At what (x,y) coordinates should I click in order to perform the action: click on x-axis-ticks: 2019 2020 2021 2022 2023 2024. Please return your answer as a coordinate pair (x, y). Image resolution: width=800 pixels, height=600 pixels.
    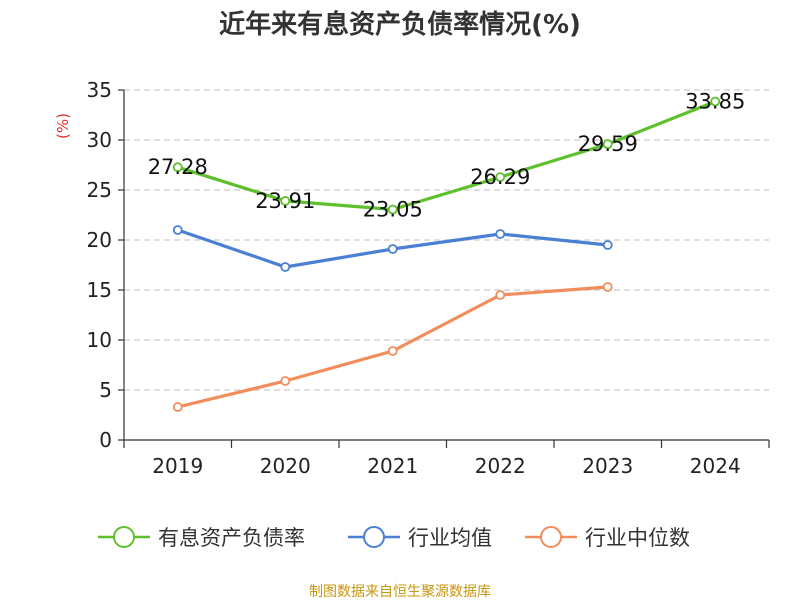
    Looking at the image, I should click on (446, 466).